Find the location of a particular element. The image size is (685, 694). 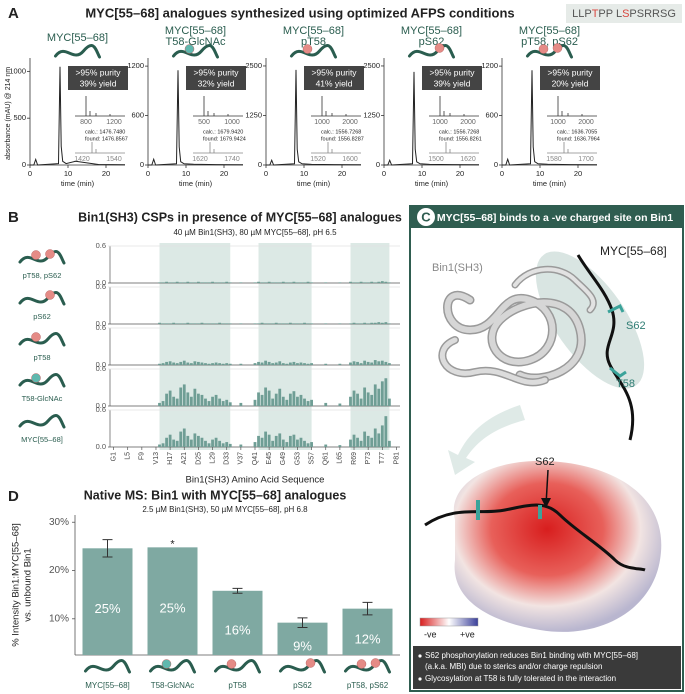

sequence-part: LLP is located at coordinates (582, 14).